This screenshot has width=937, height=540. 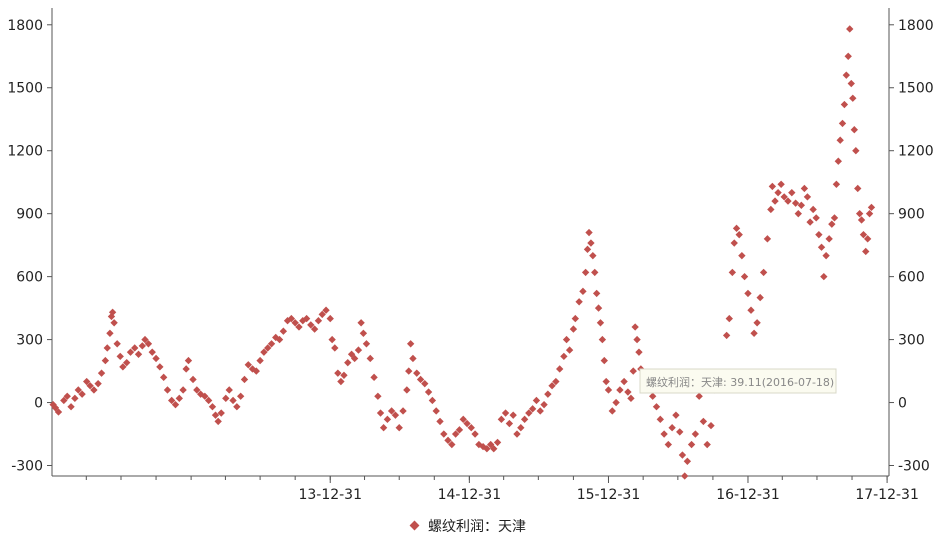 I want to click on x-tick-label: 13-12-31, so click(x=330, y=495).